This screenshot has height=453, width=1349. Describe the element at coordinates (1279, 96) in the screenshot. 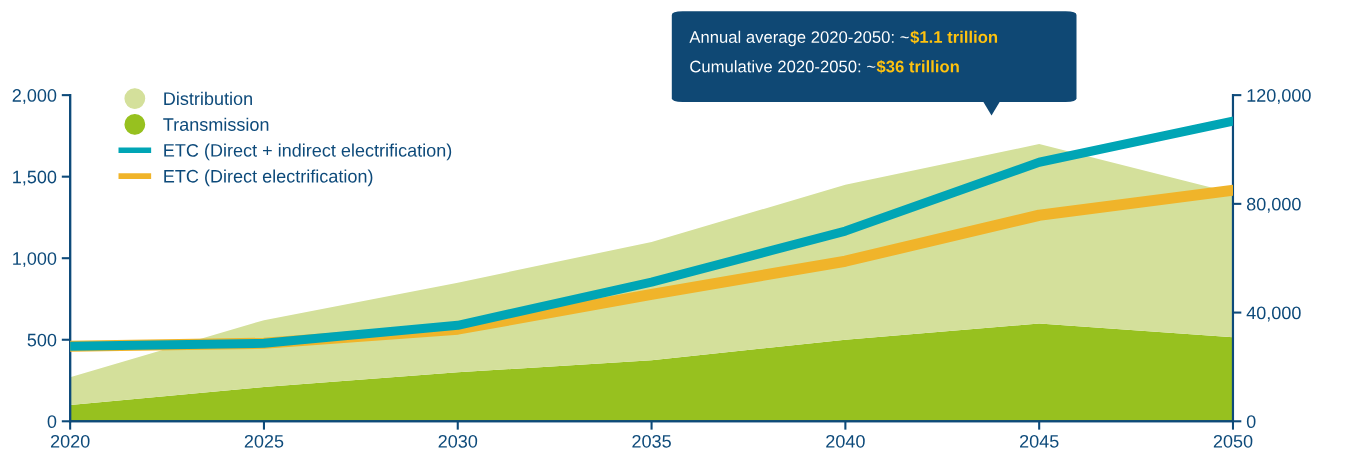

I see `y2-tick-label: 120,000` at that location.